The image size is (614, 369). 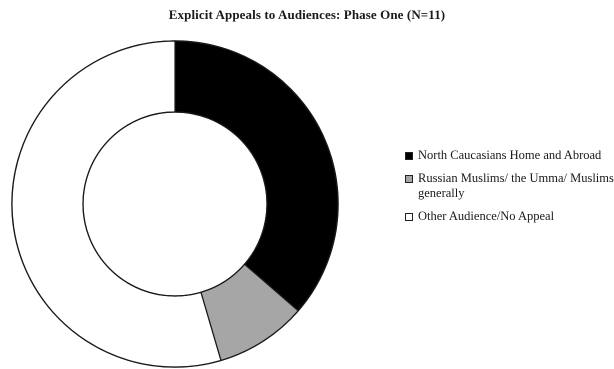 I want to click on legend-swatch-black, so click(x=409, y=156).